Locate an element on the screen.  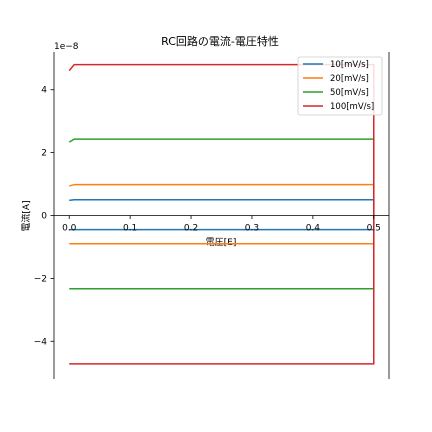
x-axis-label: 電圧[E] is located at coordinates (221, 242).